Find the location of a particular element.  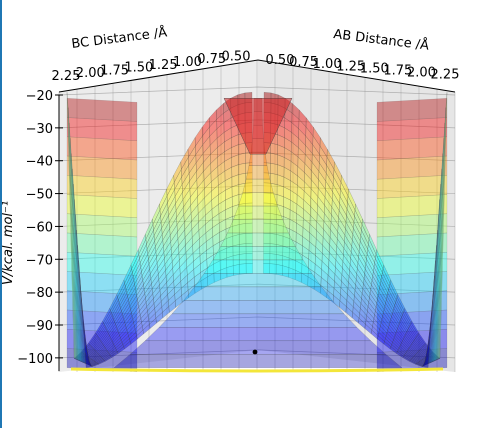

ab-tick-label: 1.75 is located at coordinates (397, 71).